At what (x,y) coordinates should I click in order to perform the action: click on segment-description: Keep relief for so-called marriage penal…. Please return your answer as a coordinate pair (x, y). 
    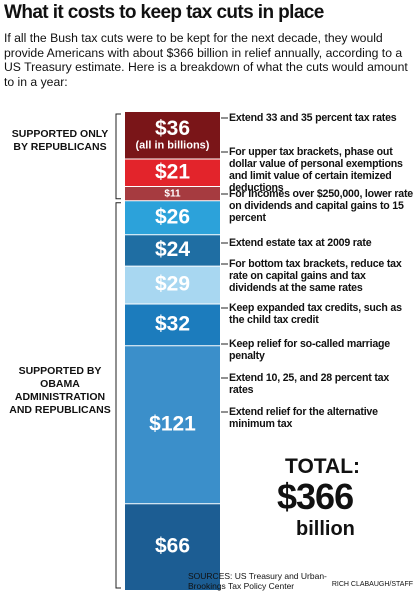
    Looking at the image, I should click on (309, 350).